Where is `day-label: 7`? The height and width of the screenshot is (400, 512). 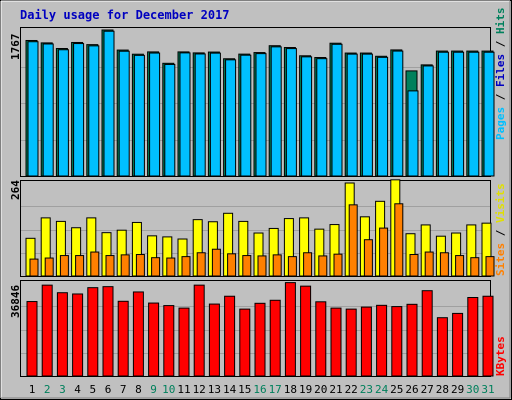 day-label: 7 is located at coordinates (123, 389).